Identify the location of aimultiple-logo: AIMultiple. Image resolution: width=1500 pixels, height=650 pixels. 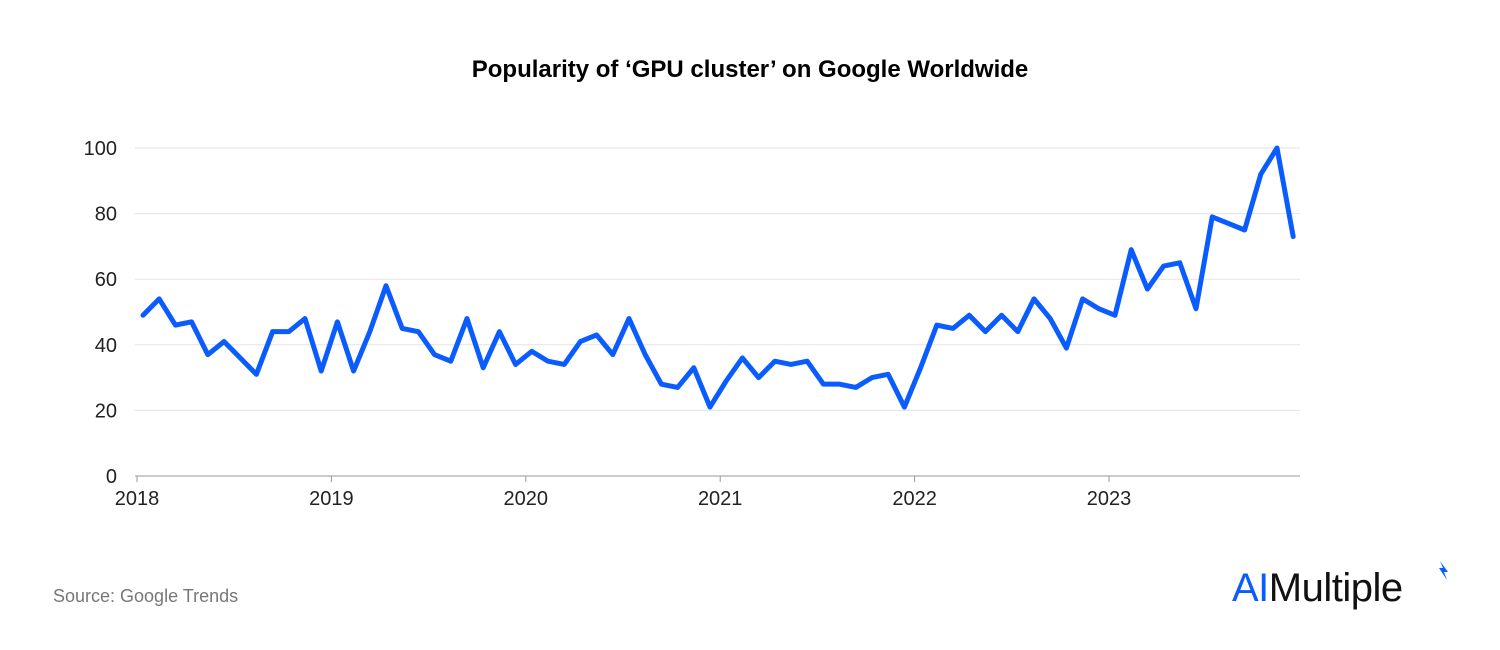
(1317, 588).